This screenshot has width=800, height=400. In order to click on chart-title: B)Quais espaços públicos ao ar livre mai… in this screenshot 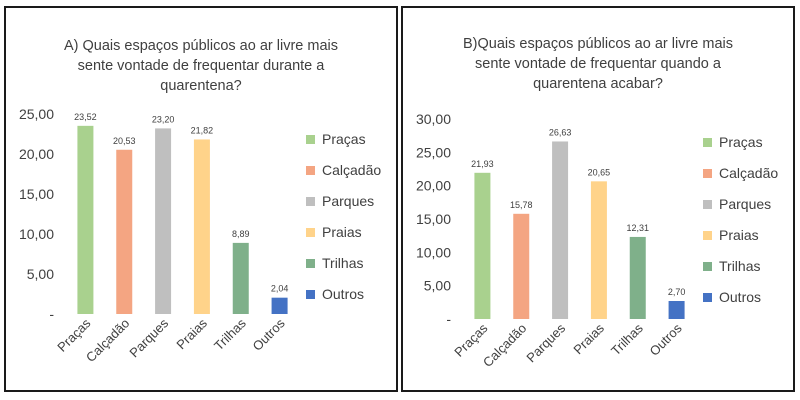, I will do `click(598, 64)`.